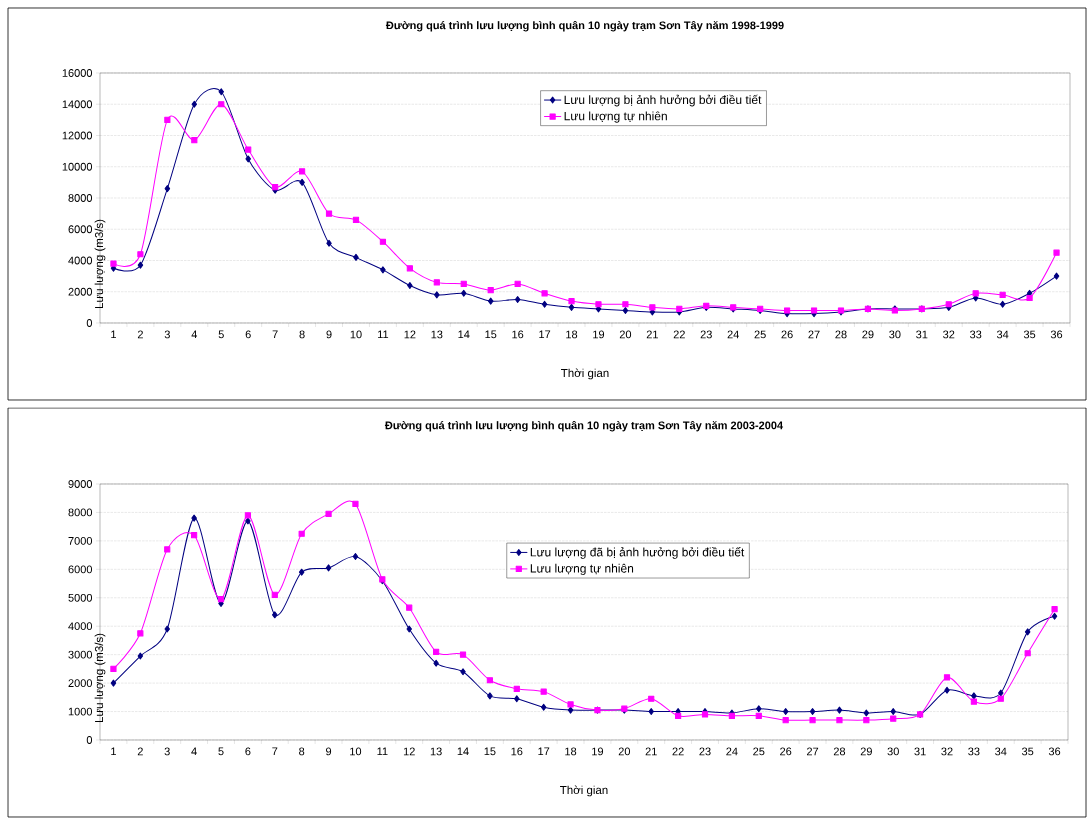 Image resolution: width=1088 pixels, height=818 pixels. What do you see at coordinates (80, 597) in the screenshot?
I see `y-tick-label: 5000` at bounding box center [80, 597].